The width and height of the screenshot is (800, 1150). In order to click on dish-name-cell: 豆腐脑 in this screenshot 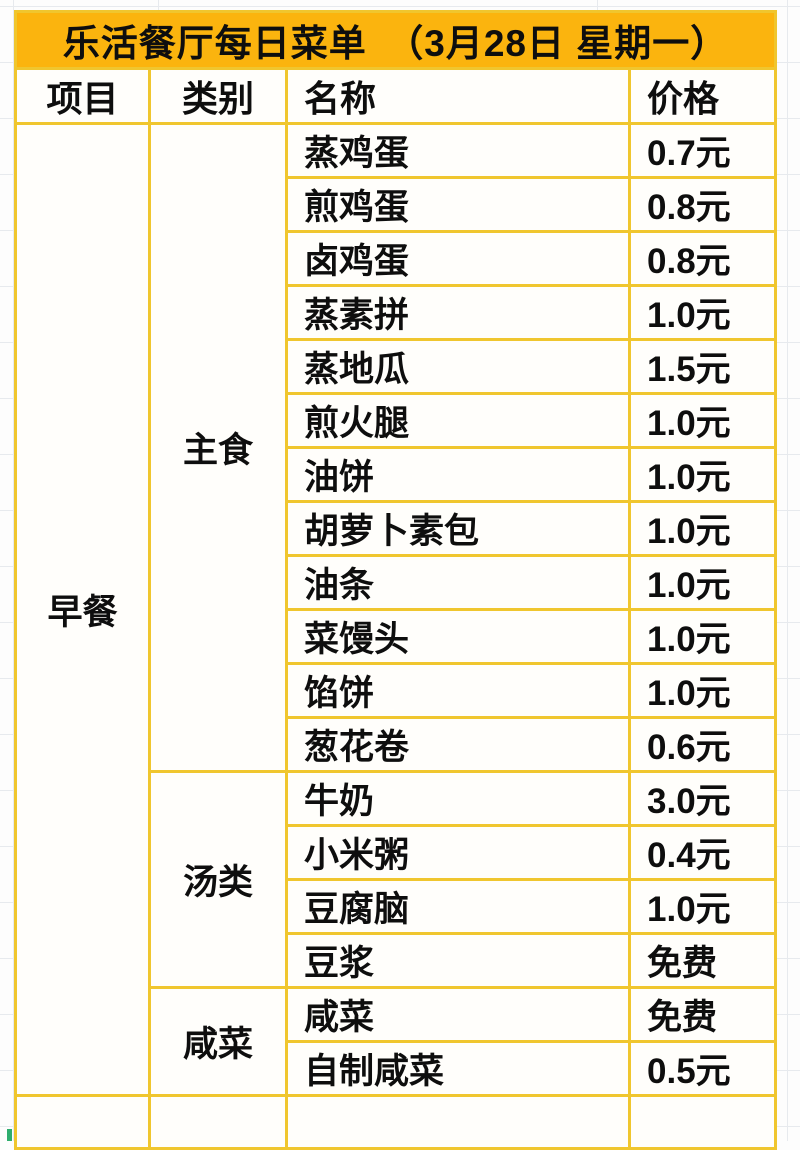, I will do `click(458, 906)`.